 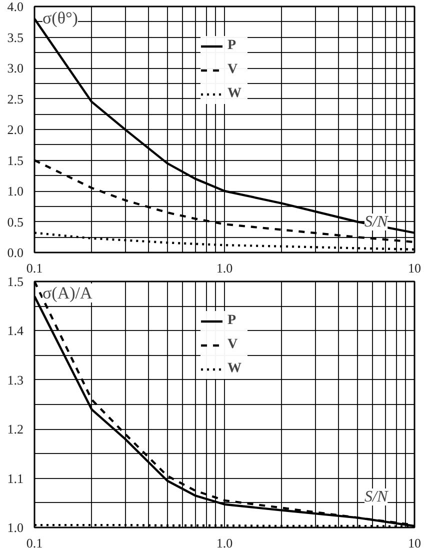 What do you see at coordinates (15, 68) in the screenshot?
I see `y-tick-label: 3.0` at bounding box center [15, 68].